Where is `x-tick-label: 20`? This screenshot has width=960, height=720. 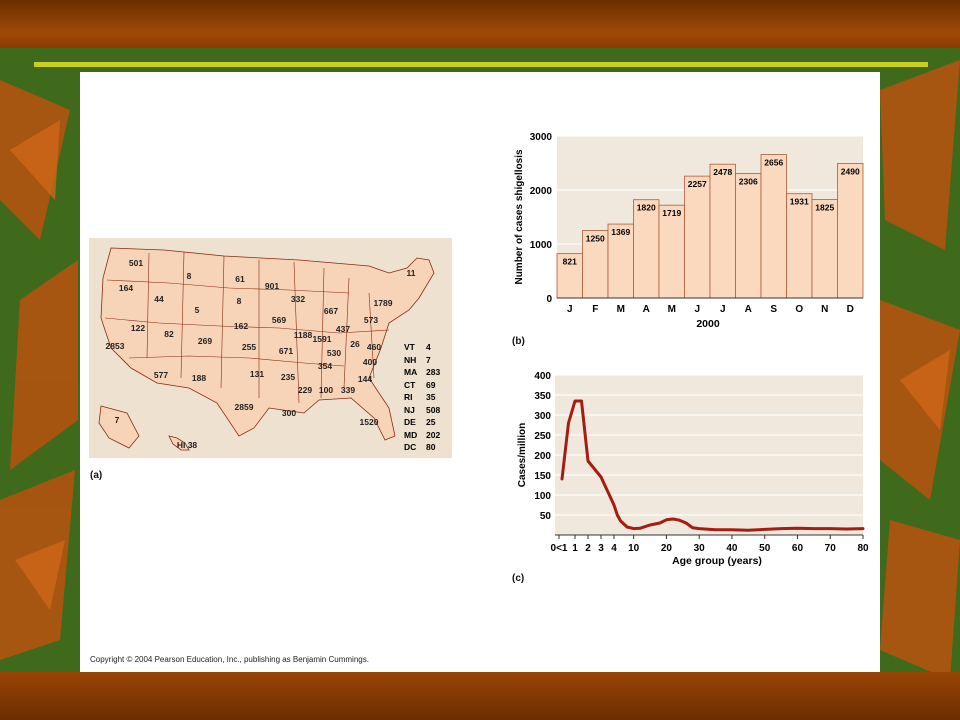 x-tick-label: 20 is located at coordinates (667, 548).